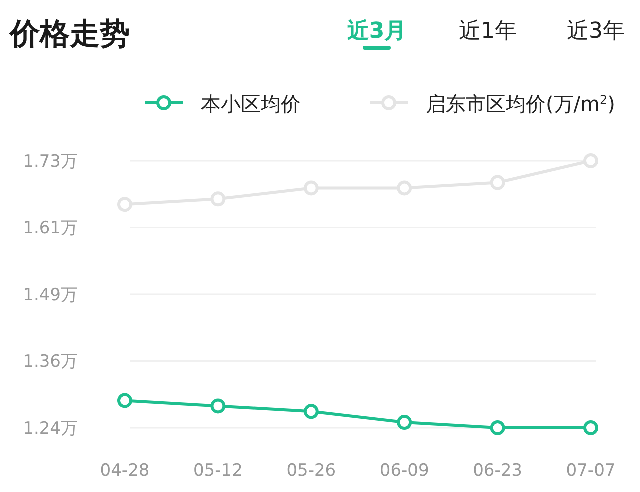 The image size is (640, 492). I want to click on y-tick-label: 1.36万, so click(50, 362).